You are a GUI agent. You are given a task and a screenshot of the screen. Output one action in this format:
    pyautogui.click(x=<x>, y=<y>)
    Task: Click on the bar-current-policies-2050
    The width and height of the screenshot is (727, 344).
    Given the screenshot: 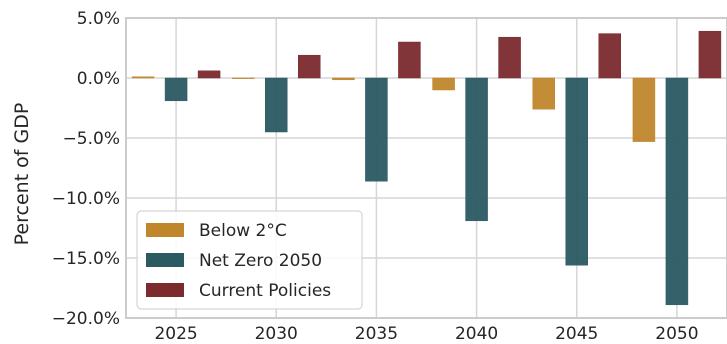 What is the action you would take?
    pyautogui.click(x=710, y=54)
    